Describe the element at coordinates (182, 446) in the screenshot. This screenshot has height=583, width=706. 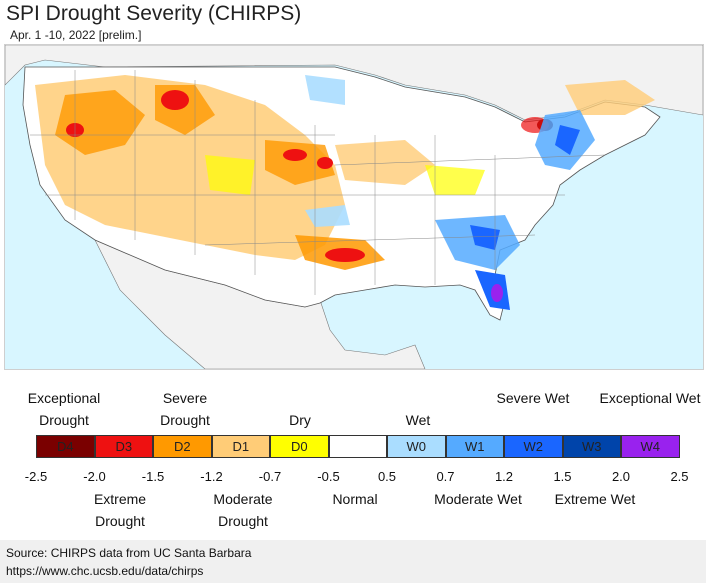
I see `legend-swatch-d2: D2` at that location.